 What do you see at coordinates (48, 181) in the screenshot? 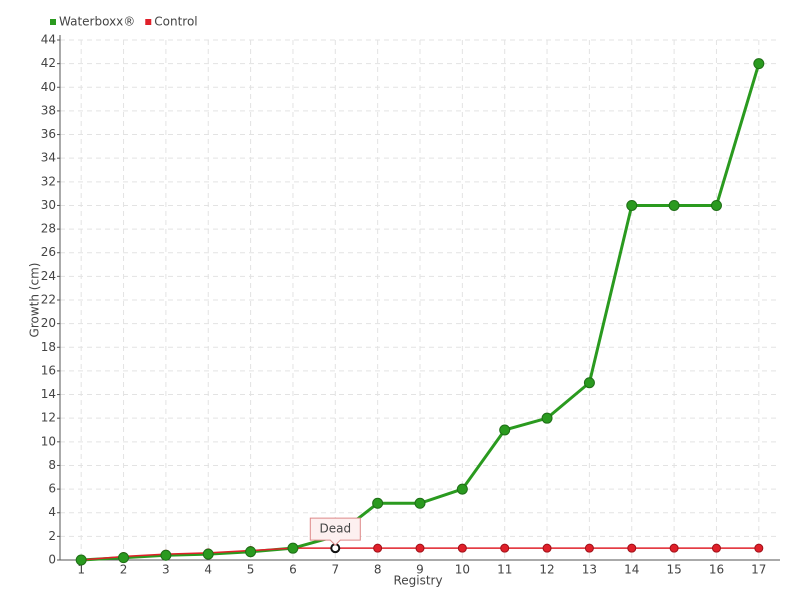
I see `y-tick-label: 32` at bounding box center [48, 181].